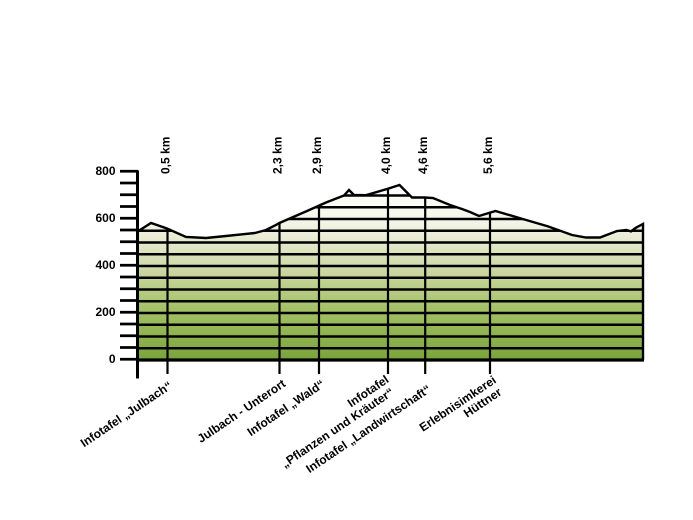 The image size is (693, 520). What do you see at coordinates (488, 155) in the screenshot?
I see `svg-text: 5,6 km` at bounding box center [488, 155].